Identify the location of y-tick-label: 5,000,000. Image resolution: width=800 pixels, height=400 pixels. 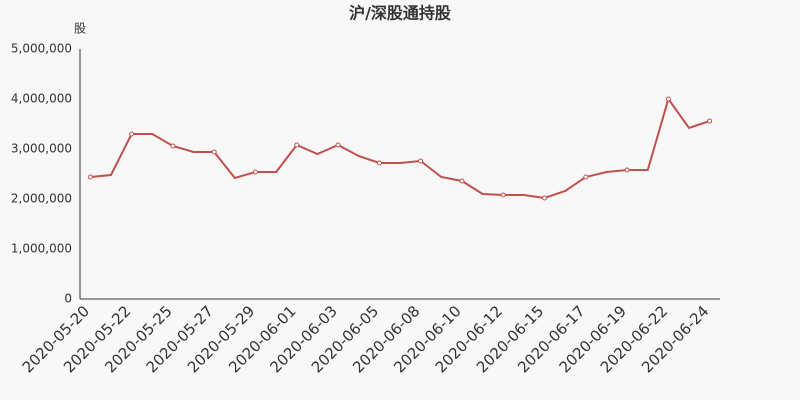
(41, 49).